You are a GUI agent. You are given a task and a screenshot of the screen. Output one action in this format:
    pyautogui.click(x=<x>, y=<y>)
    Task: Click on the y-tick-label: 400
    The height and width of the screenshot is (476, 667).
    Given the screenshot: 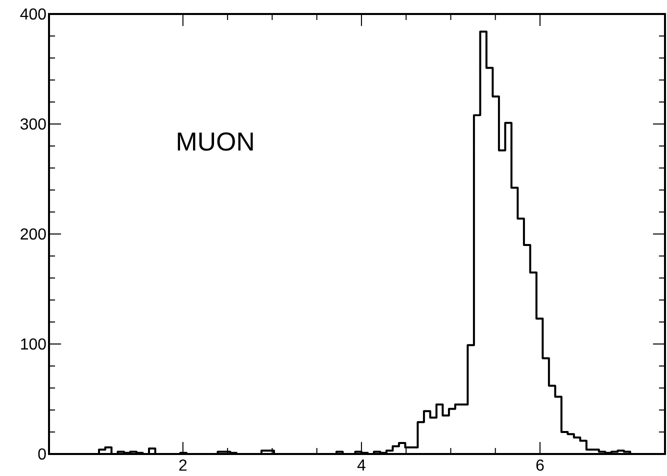 What is the action you would take?
    pyautogui.click(x=33, y=14)
    